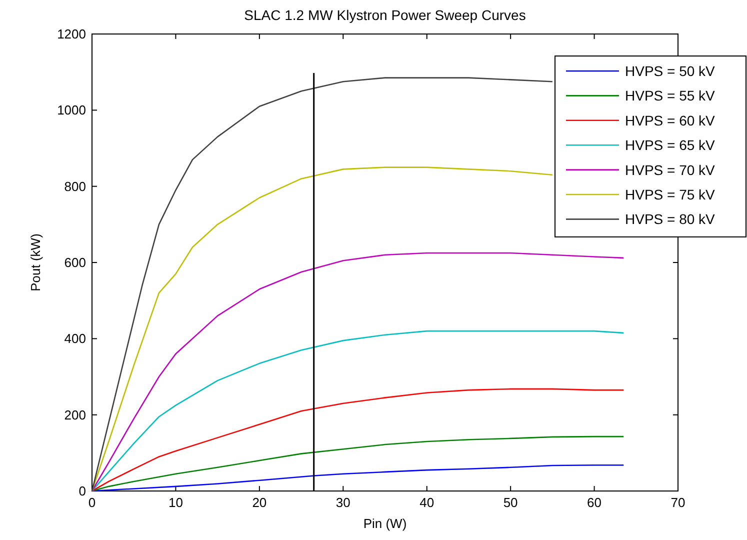 This screenshot has height=540, width=747. What do you see at coordinates (678, 502) in the screenshot?
I see `x-tick-label: 70` at bounding box center [678, 502].